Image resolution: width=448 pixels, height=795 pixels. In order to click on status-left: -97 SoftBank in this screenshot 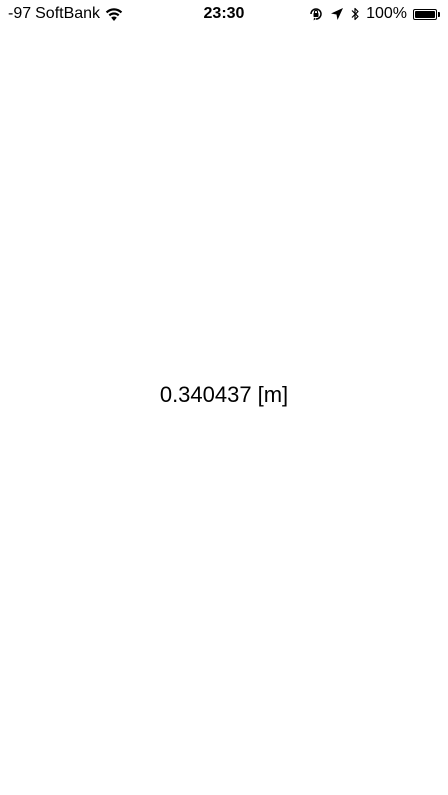, I will do `click(66, 14)`.